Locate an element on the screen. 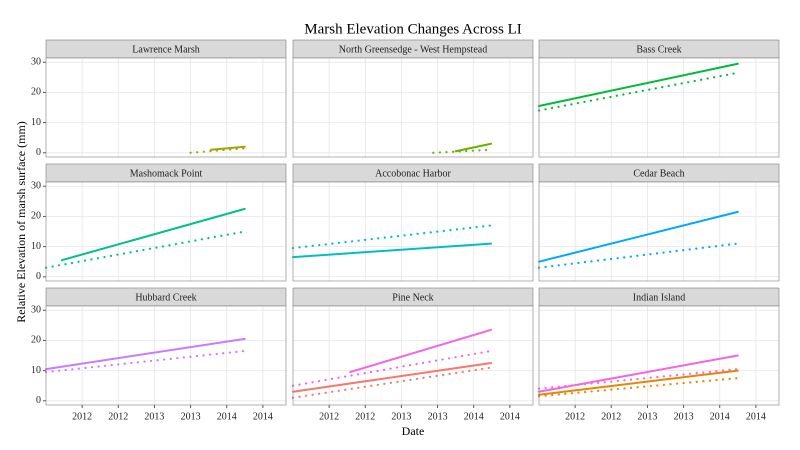  strip-label: Cedar Beach is located at coordinates (658, 173).